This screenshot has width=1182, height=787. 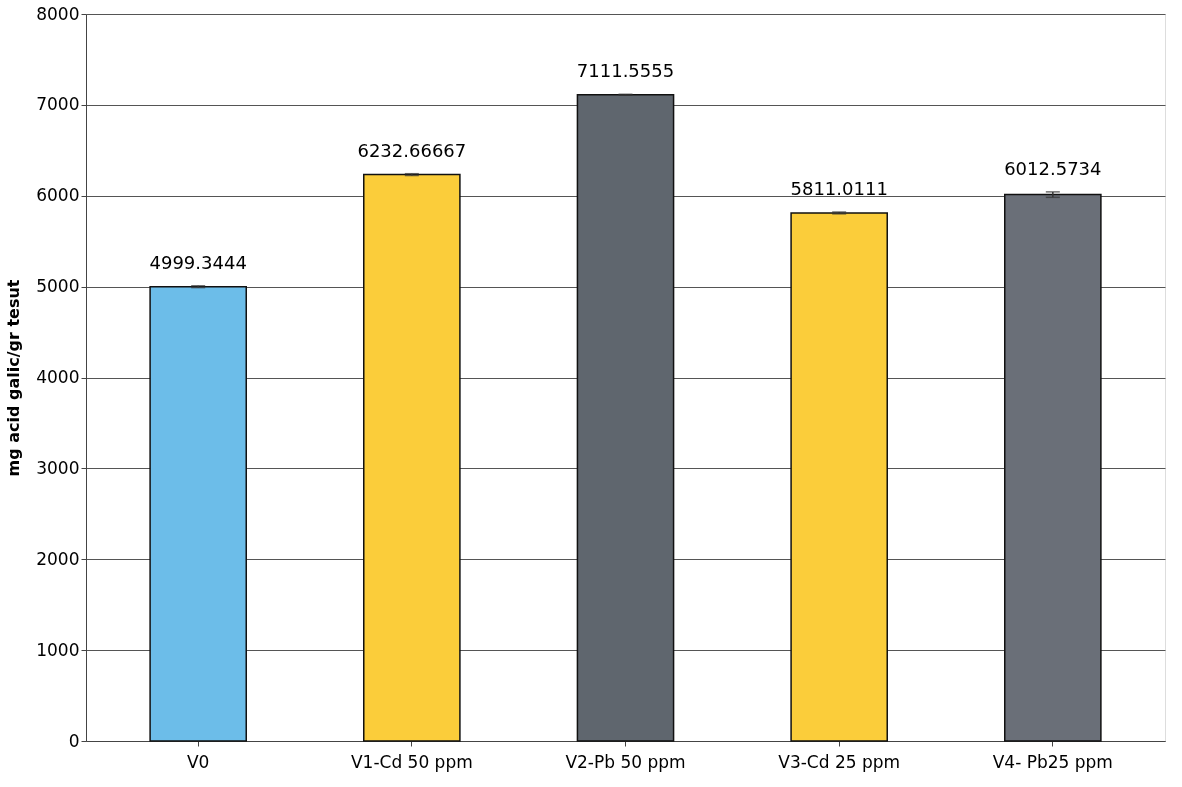 What do you see at coordinates (625, 71) in the screenshot?
I see `data-label: 7111.5555` at bounding box center [625, 71].